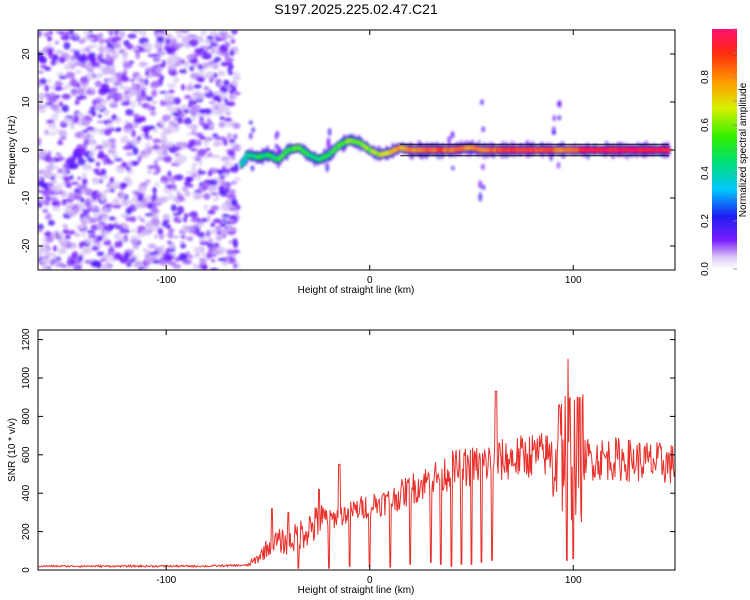  Describe the element at coordinates (26, 492) in the screenshot. I see `y-tick-label: 400` at that location.